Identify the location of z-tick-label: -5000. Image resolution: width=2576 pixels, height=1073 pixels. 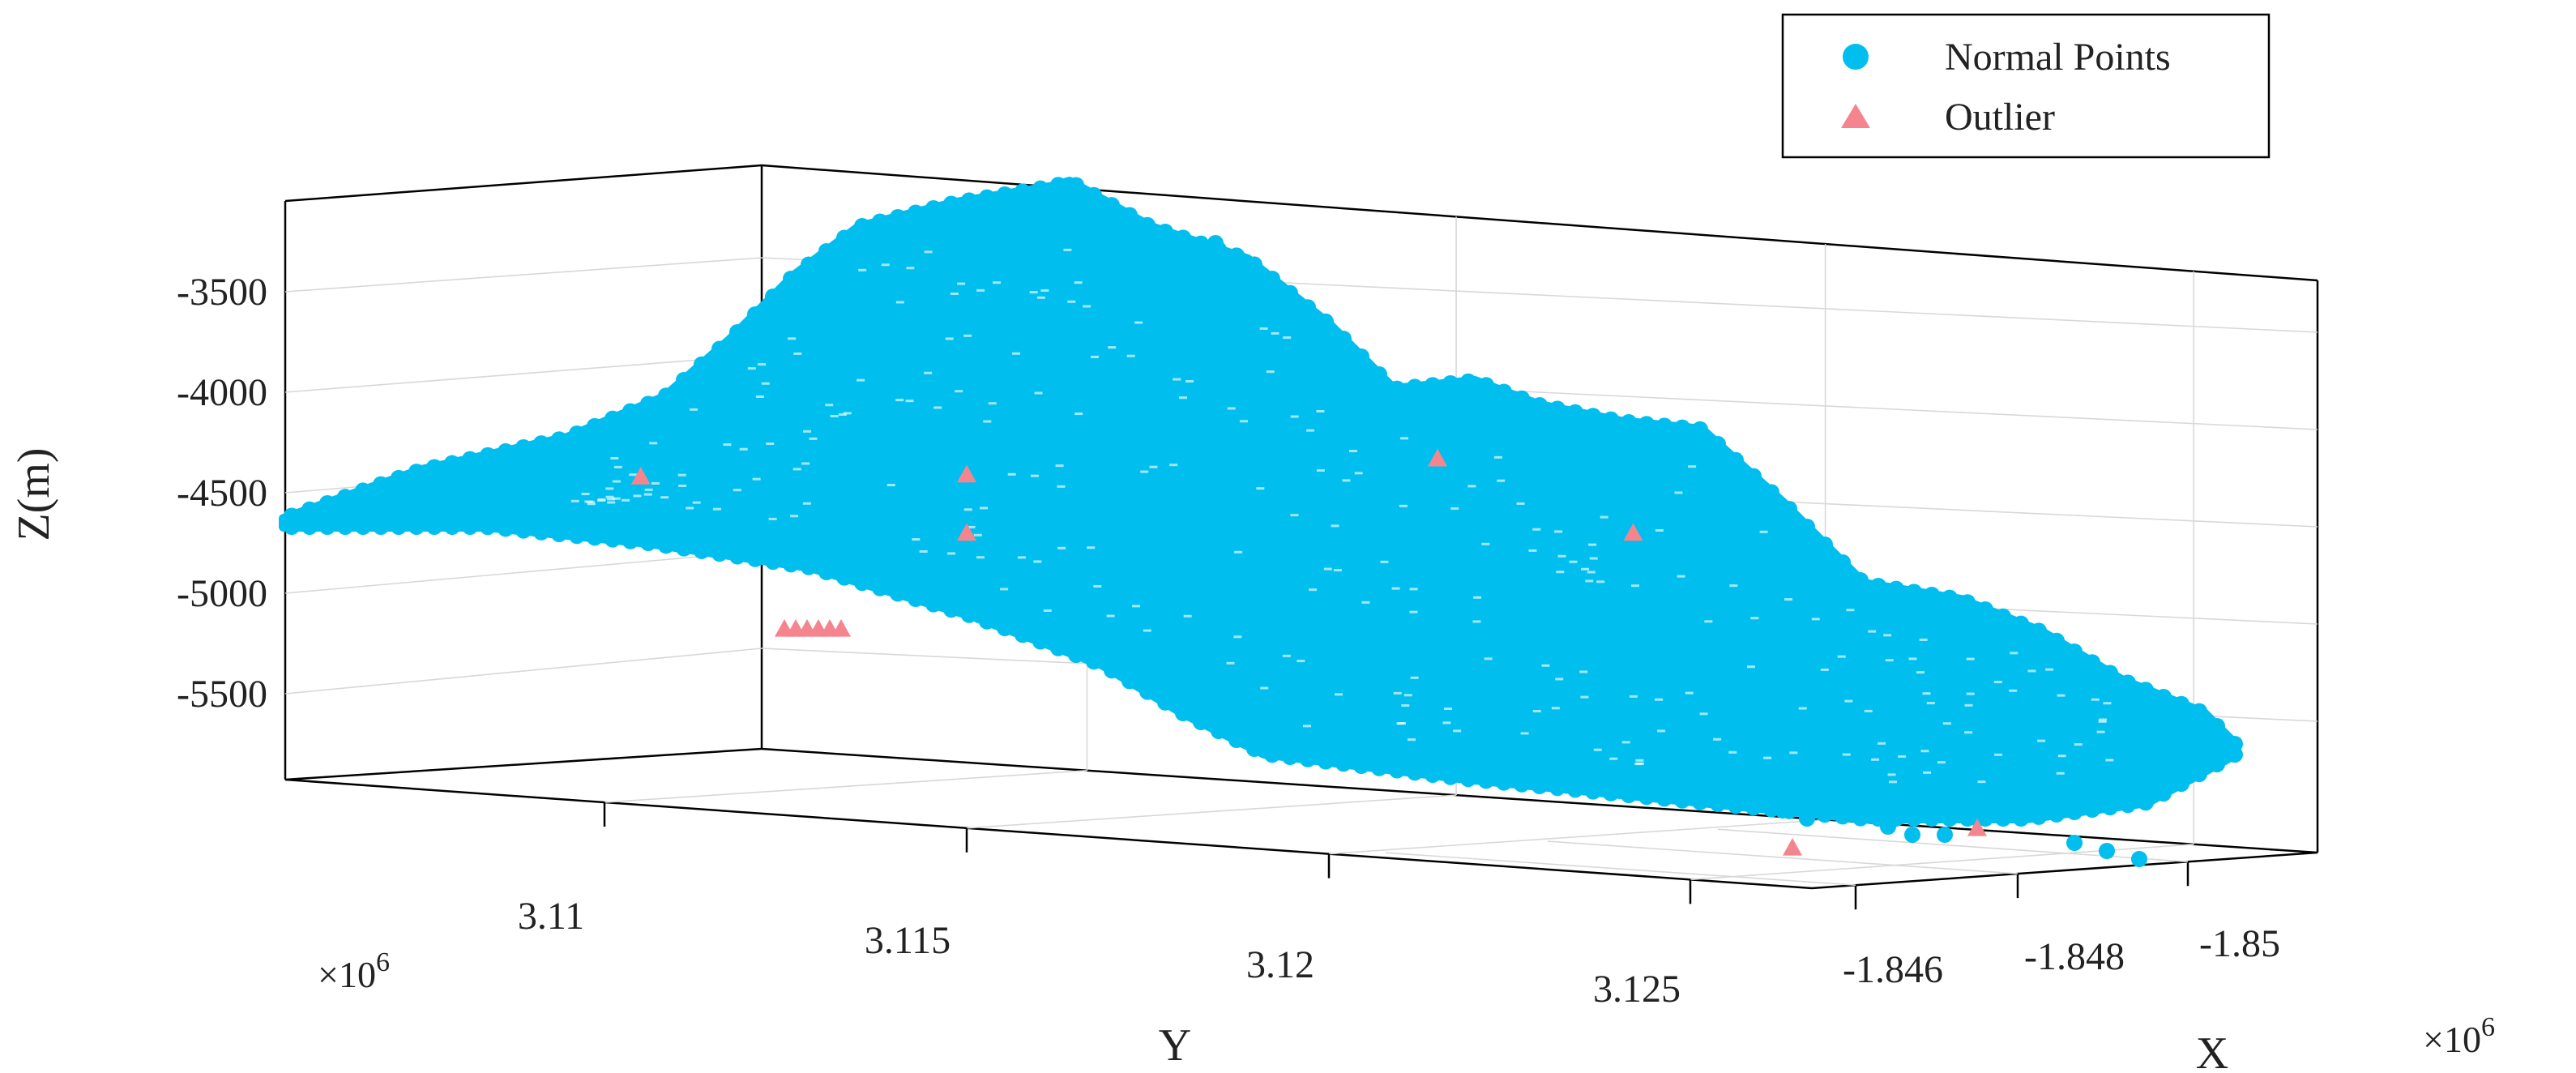
(222, 593).